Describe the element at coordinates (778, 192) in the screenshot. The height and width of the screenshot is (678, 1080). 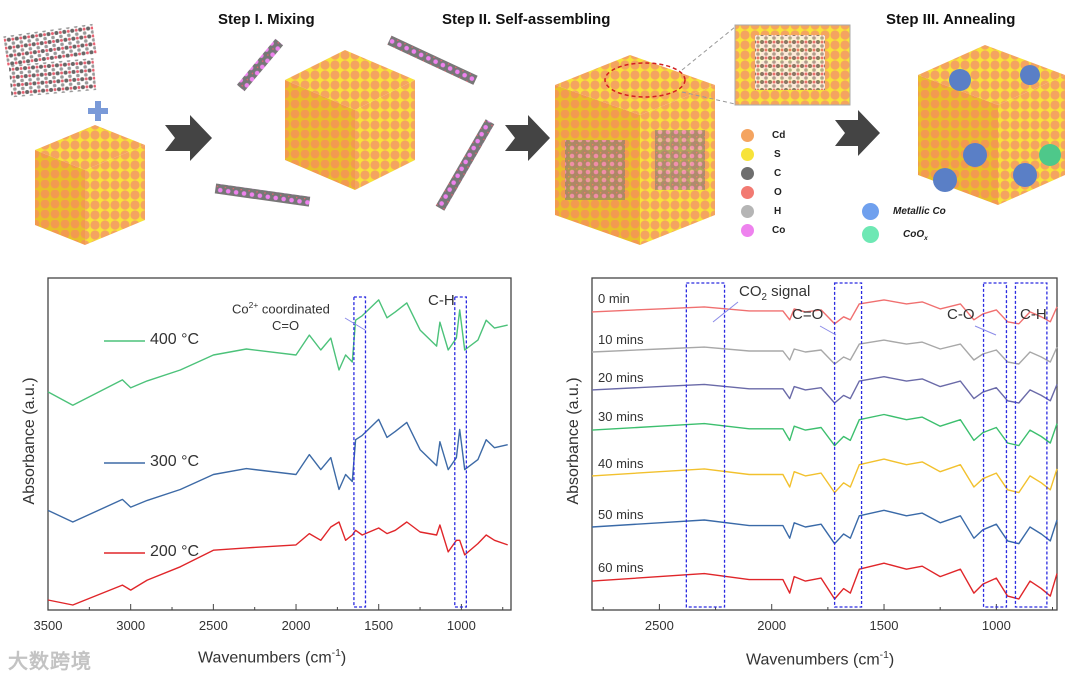
I see `legend-o: O` at that location.